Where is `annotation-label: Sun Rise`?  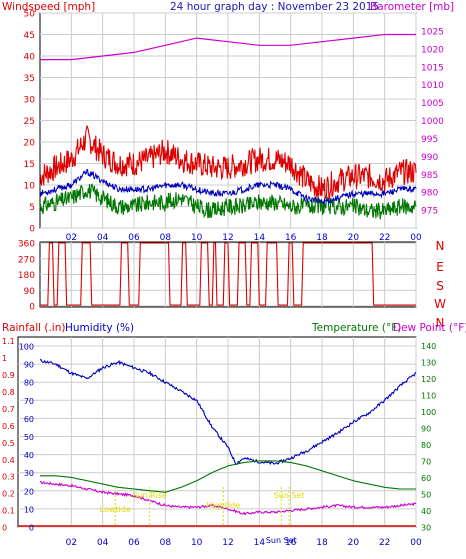 annotation-label: Sun Rise is located at coordinates (149, 495).